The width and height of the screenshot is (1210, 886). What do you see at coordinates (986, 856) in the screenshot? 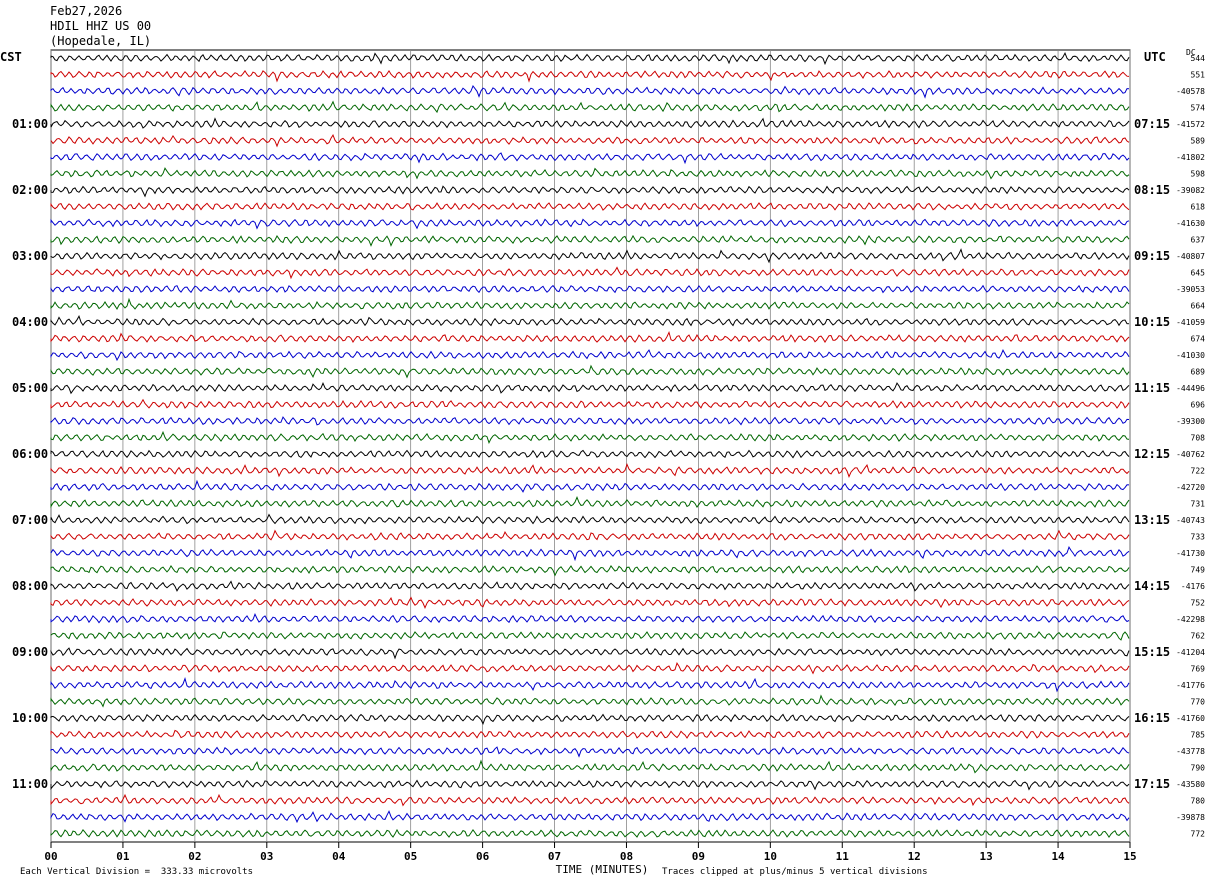
I see `x-tick-label: 13` at bounding box center [986, 856].